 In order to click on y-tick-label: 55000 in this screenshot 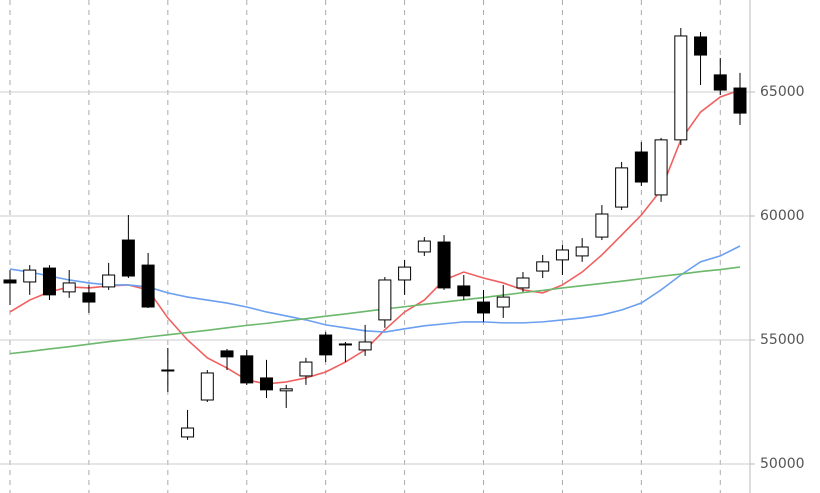, I will do `click(782, 340)`.